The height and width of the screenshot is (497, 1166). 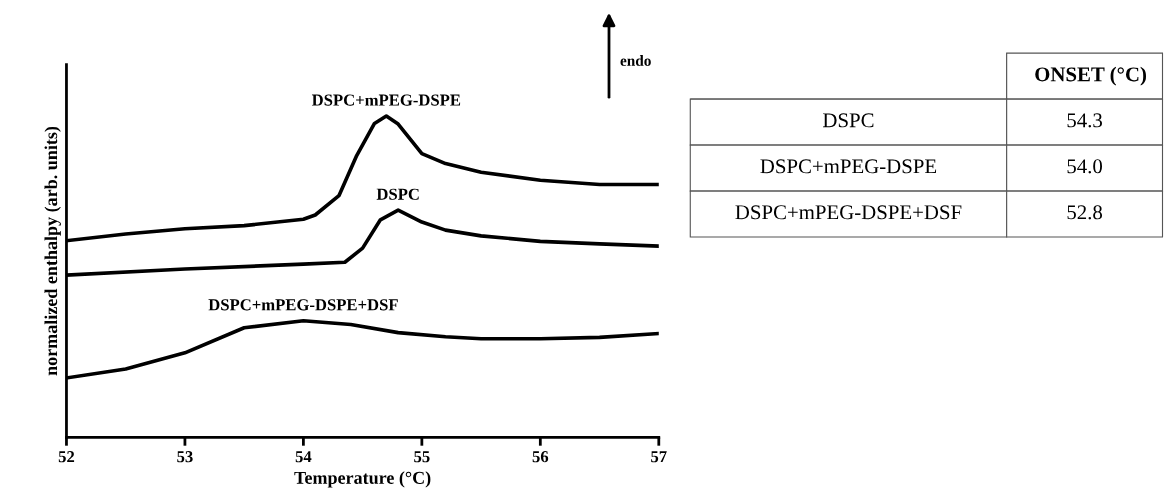 I want to click on text: 54.0, so click(x=1085, y=166).